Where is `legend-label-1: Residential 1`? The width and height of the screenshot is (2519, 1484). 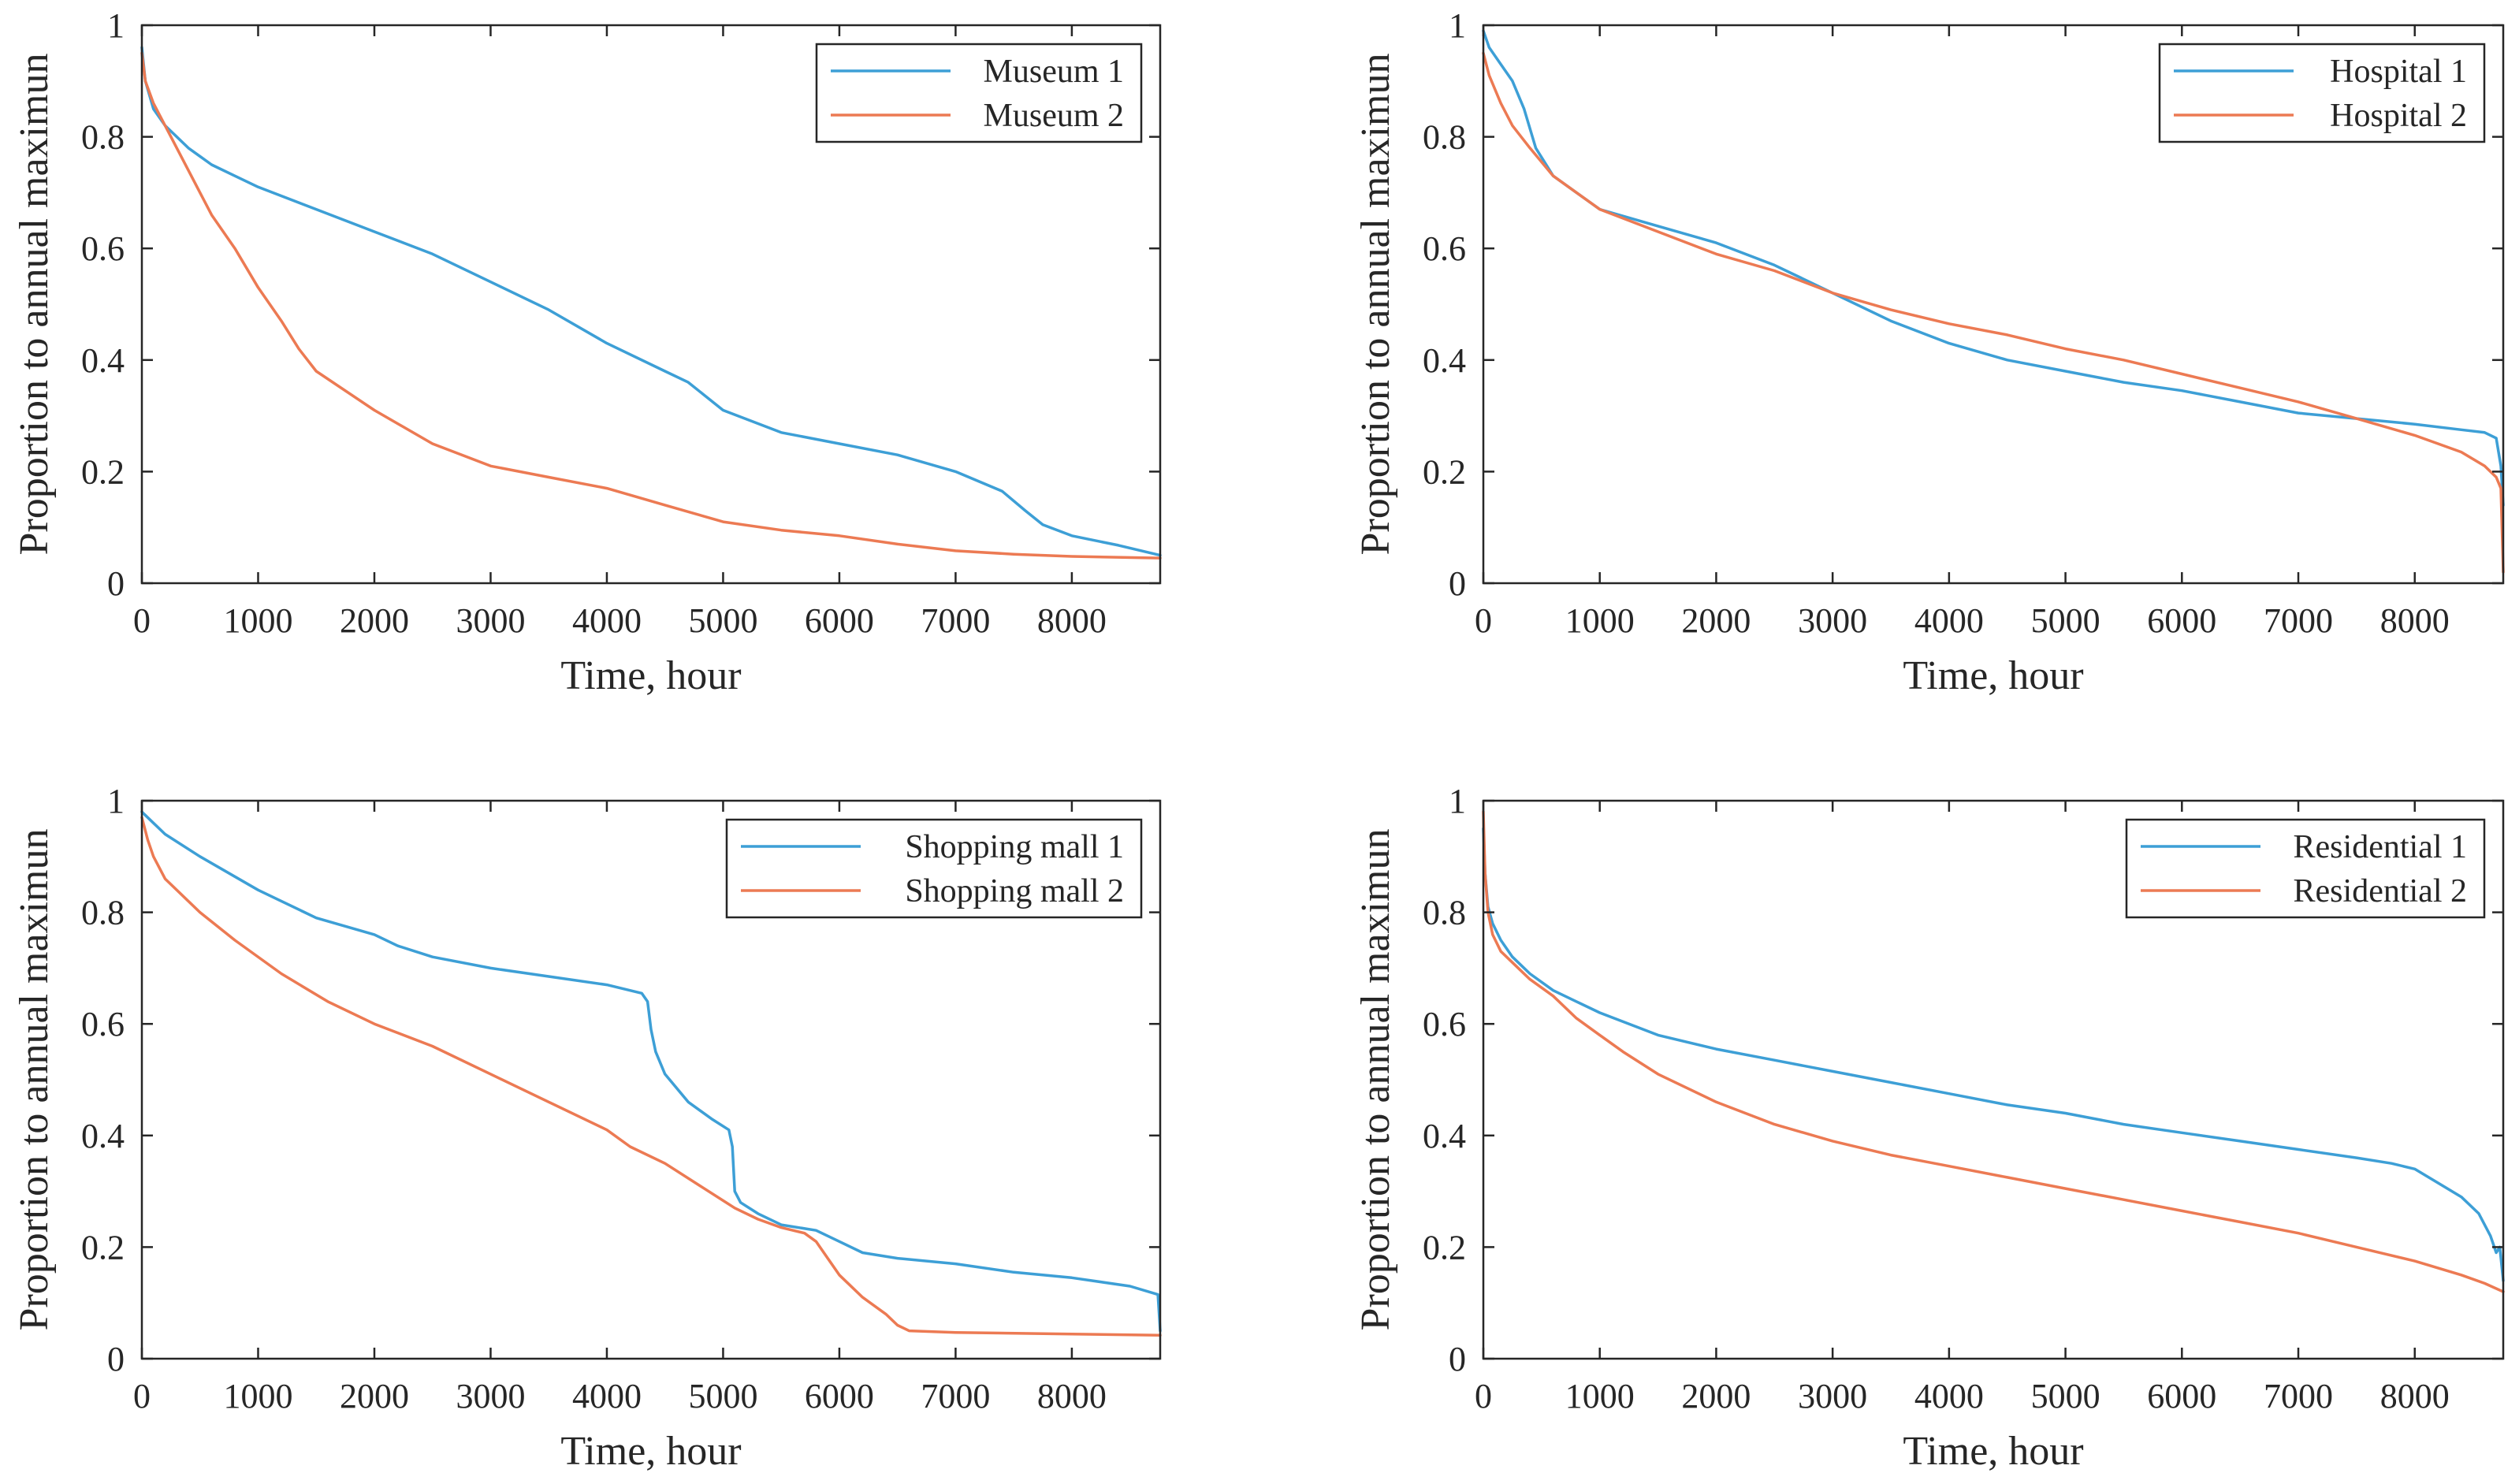 legend-label-1: Residential 1 is located at coordinates (2380, 847).